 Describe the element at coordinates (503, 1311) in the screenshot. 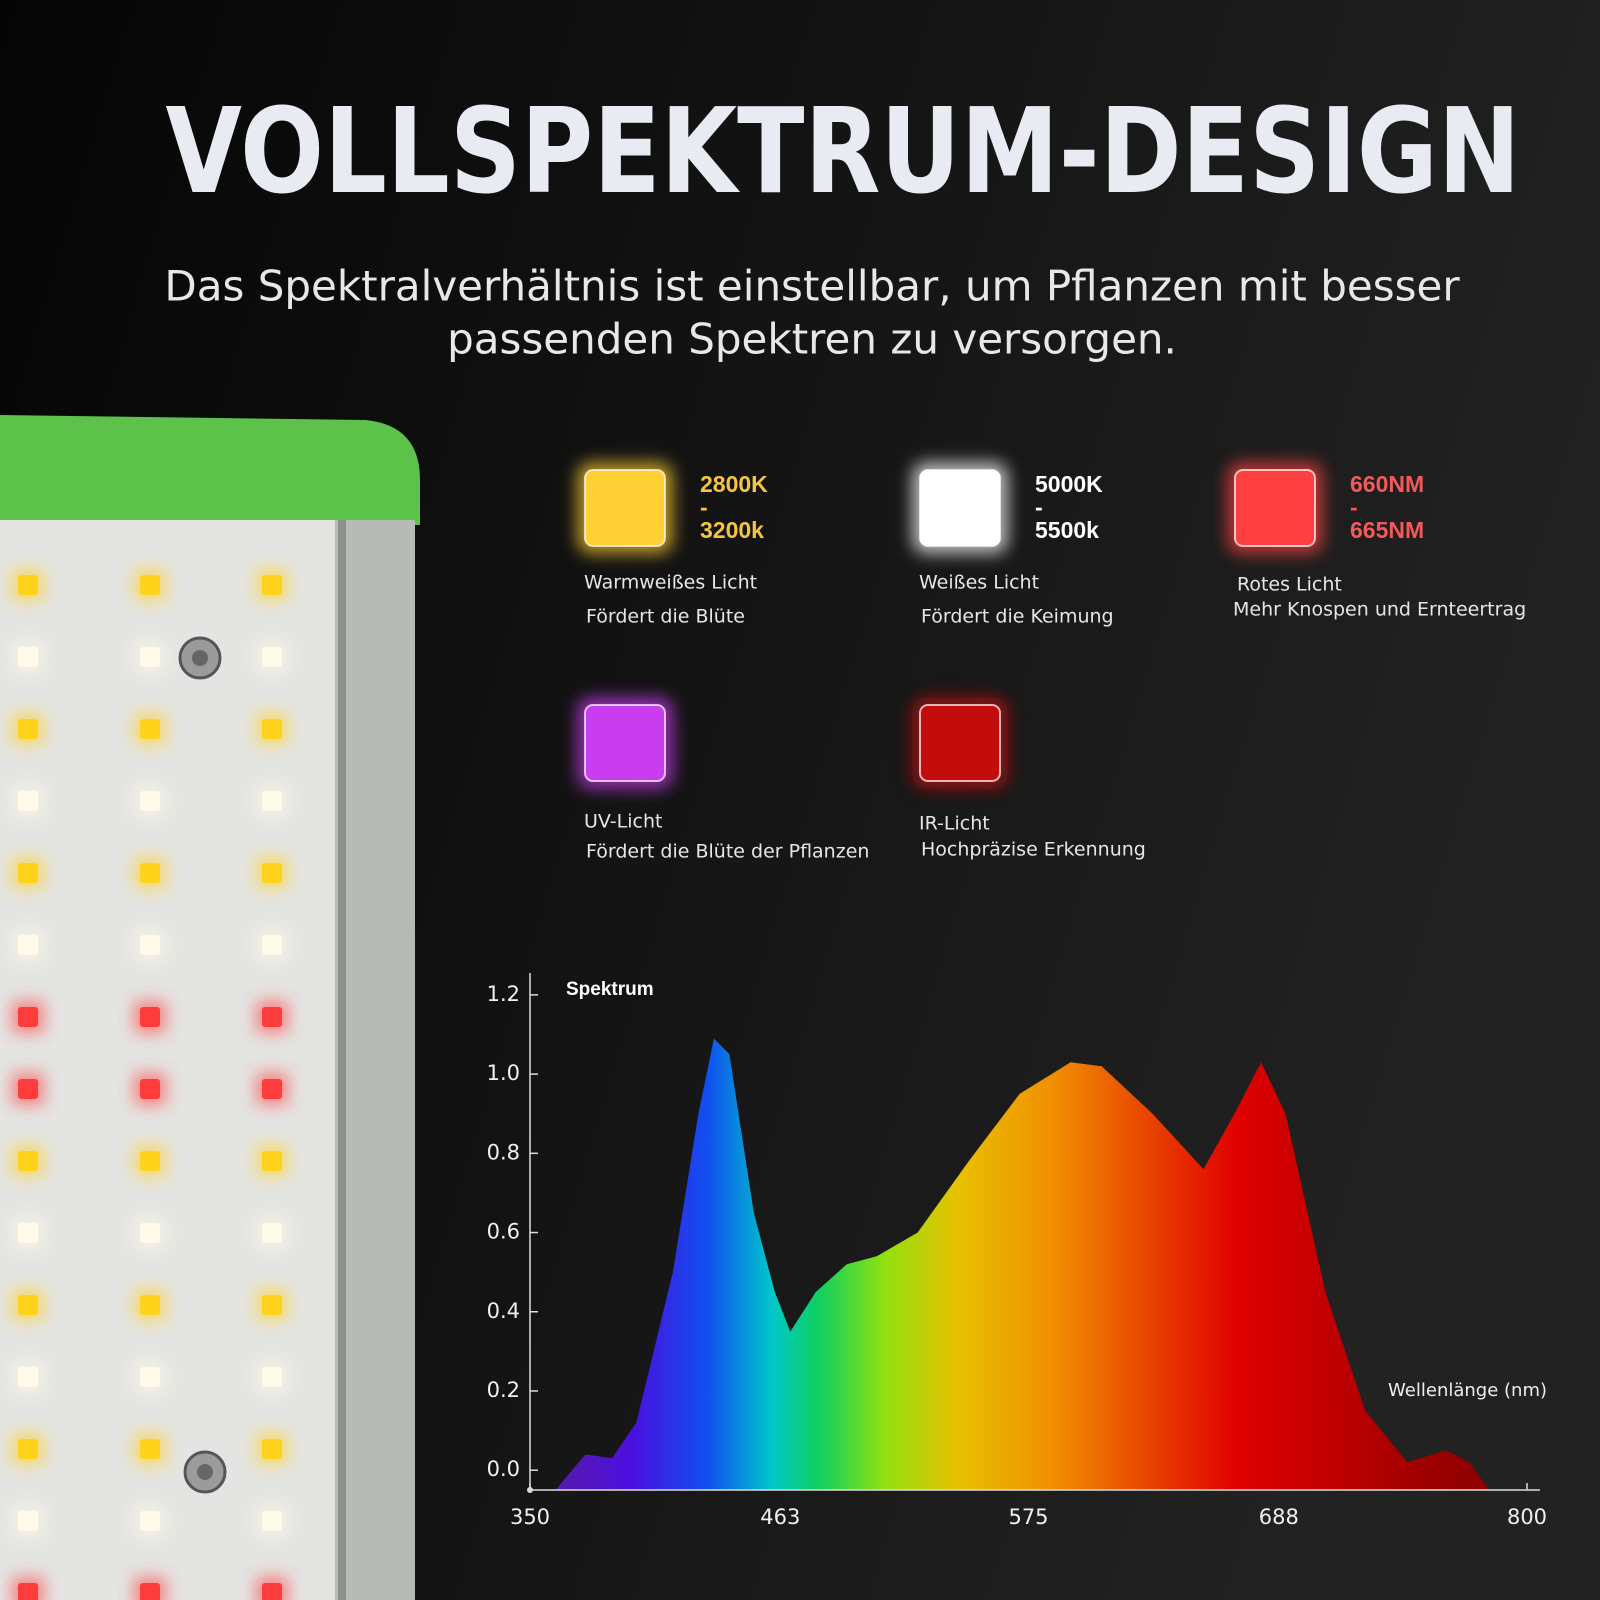

I see `y-tick-label: 0.4` at that location.